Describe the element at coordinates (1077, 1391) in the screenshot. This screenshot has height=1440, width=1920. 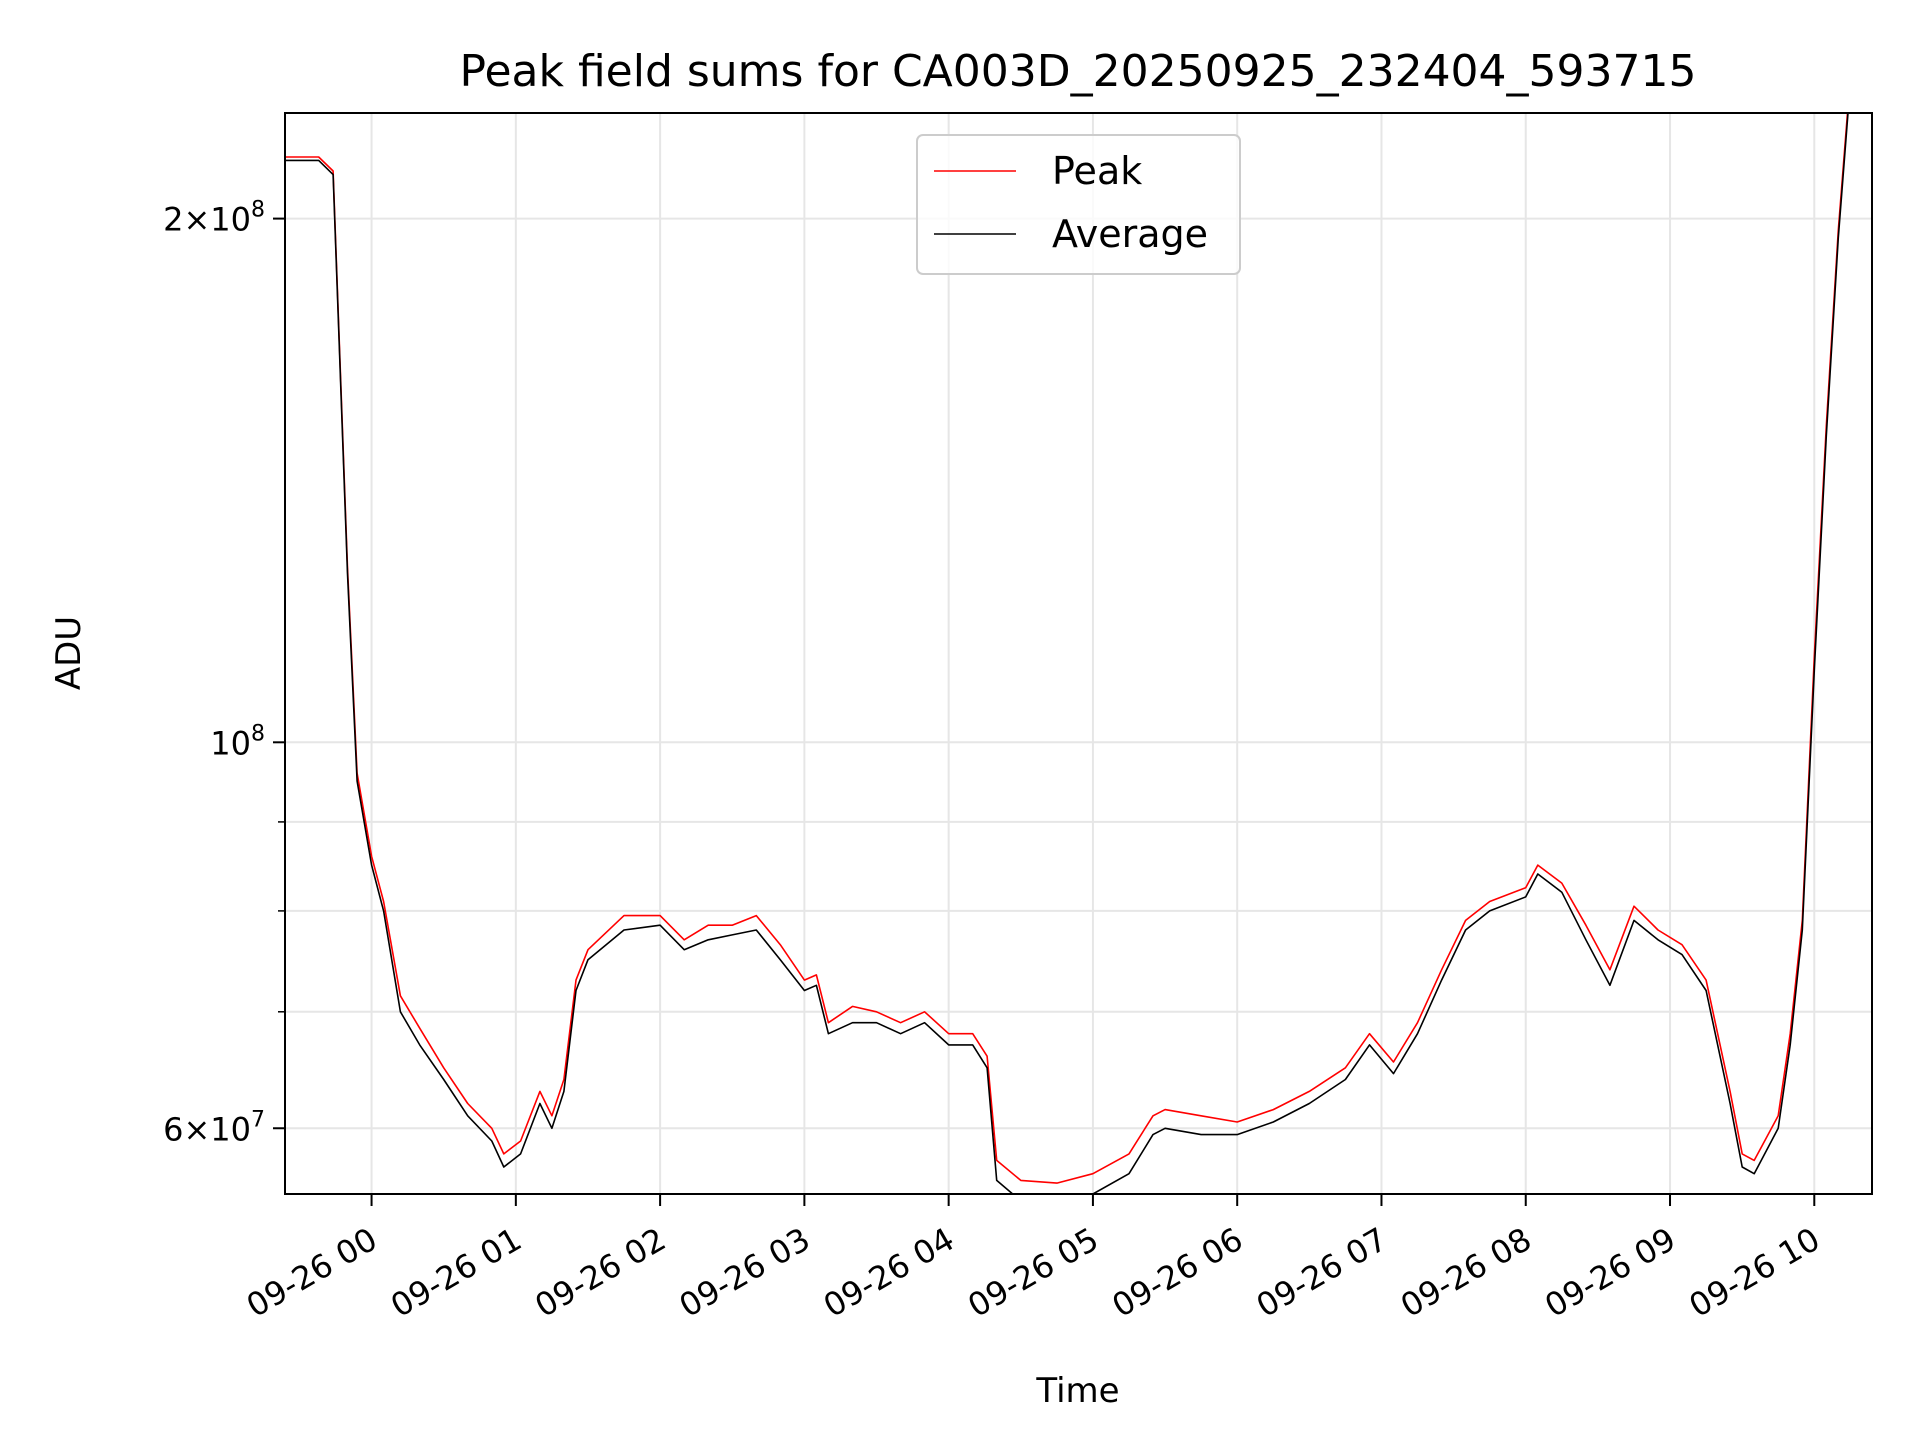
I see `x-axis-label: Time` at that location.